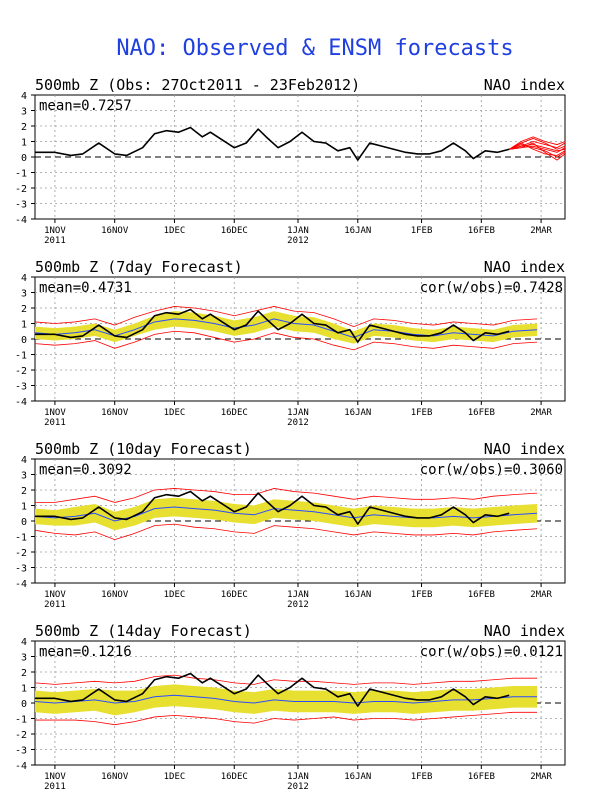  What do you see at coordinates (315, 48) in the screenshot?
I see `page-title: NAO: Observed & ENSM forecasts` at bounding box center [315, 48].